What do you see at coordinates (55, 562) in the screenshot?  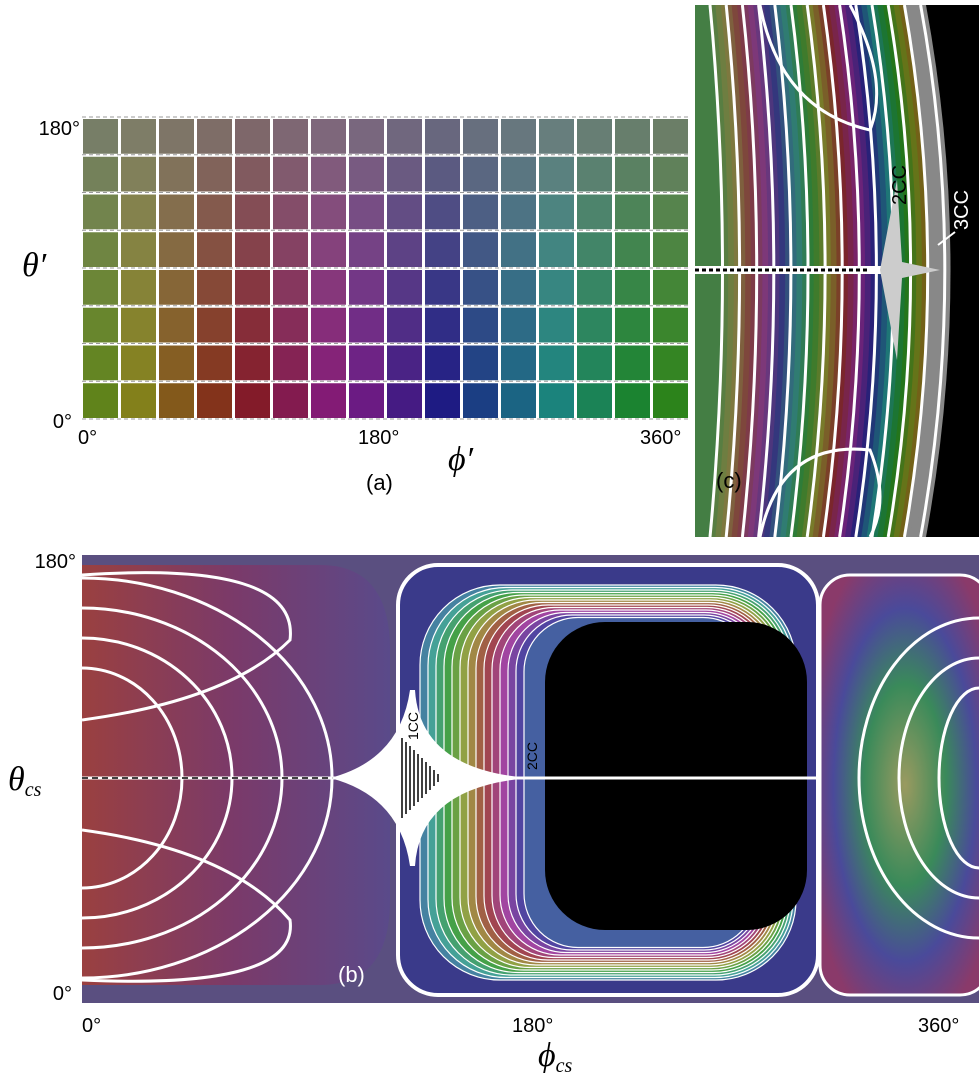 I see `y-tick-label: 180°` at bounding box center [55, 562].